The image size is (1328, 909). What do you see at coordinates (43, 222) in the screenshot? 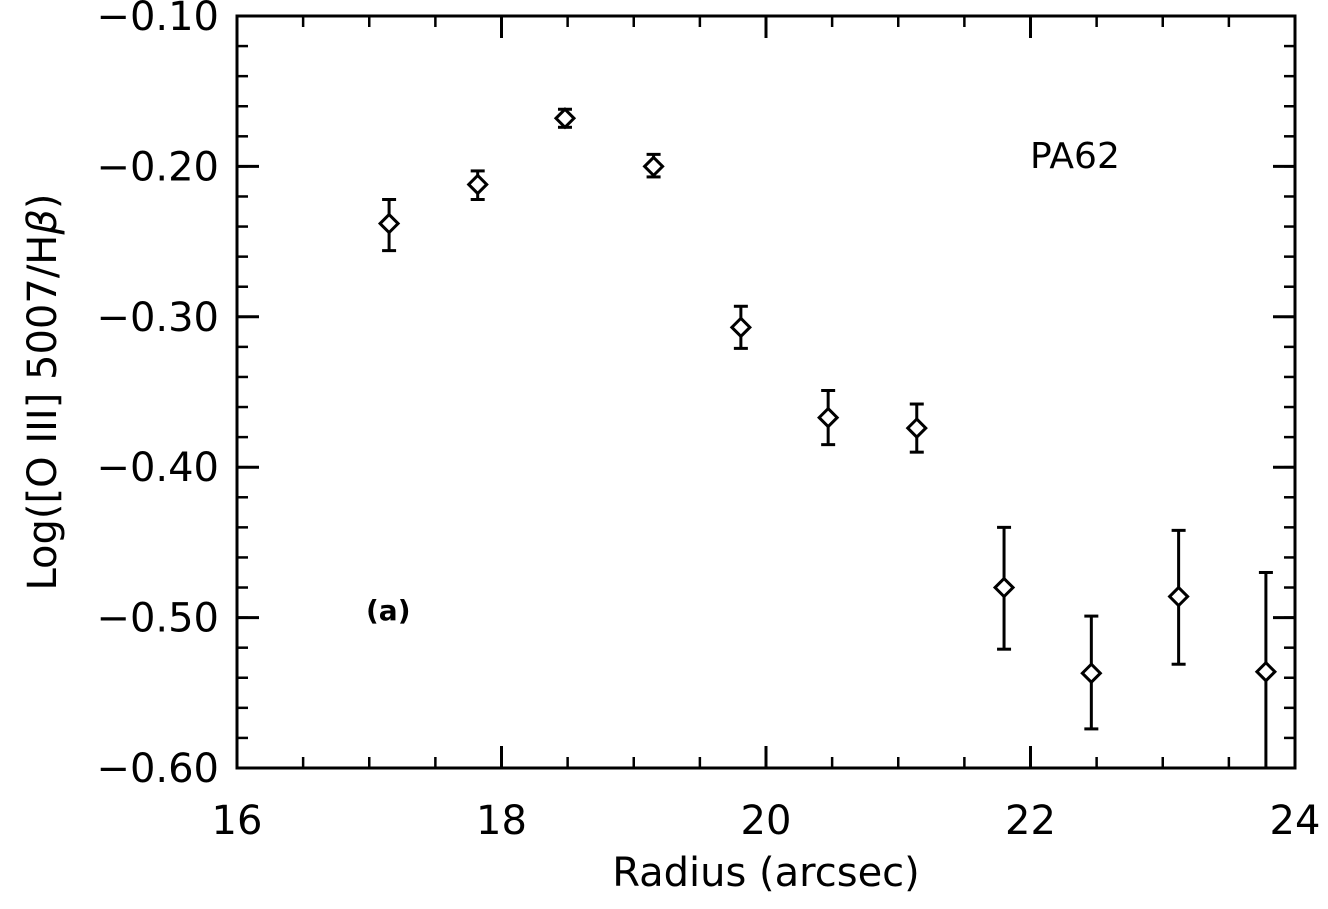
I see `y-axis-title-beta: β` at bounding box center [43, 222].